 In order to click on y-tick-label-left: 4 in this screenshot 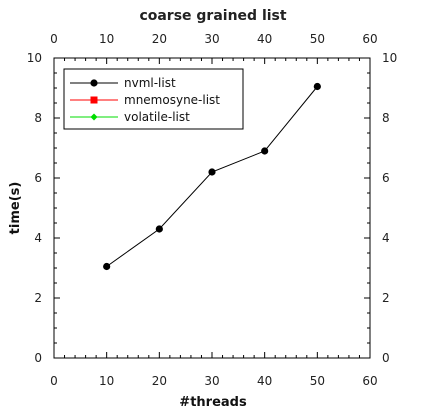, I will do `click(38, 238)`.